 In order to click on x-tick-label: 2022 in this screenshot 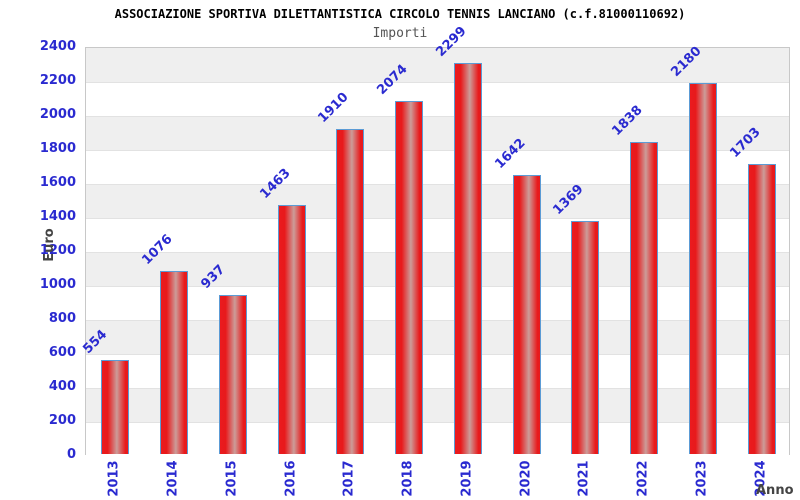, I will do `click(643, 478)`.